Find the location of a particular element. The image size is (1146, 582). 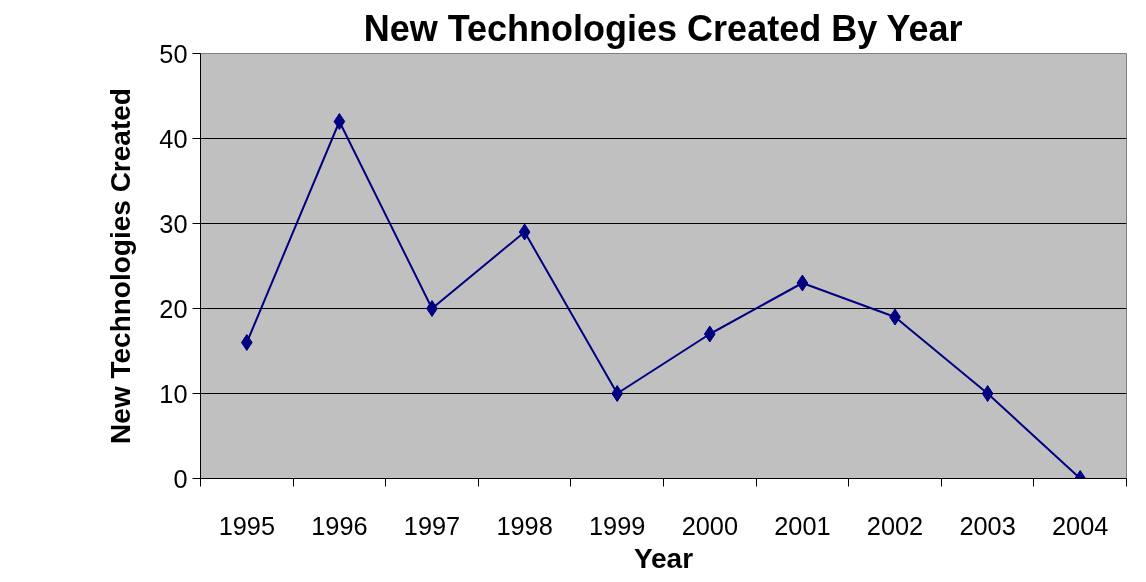

x-tick-label: 1998 is located at coordinates (524, 525).